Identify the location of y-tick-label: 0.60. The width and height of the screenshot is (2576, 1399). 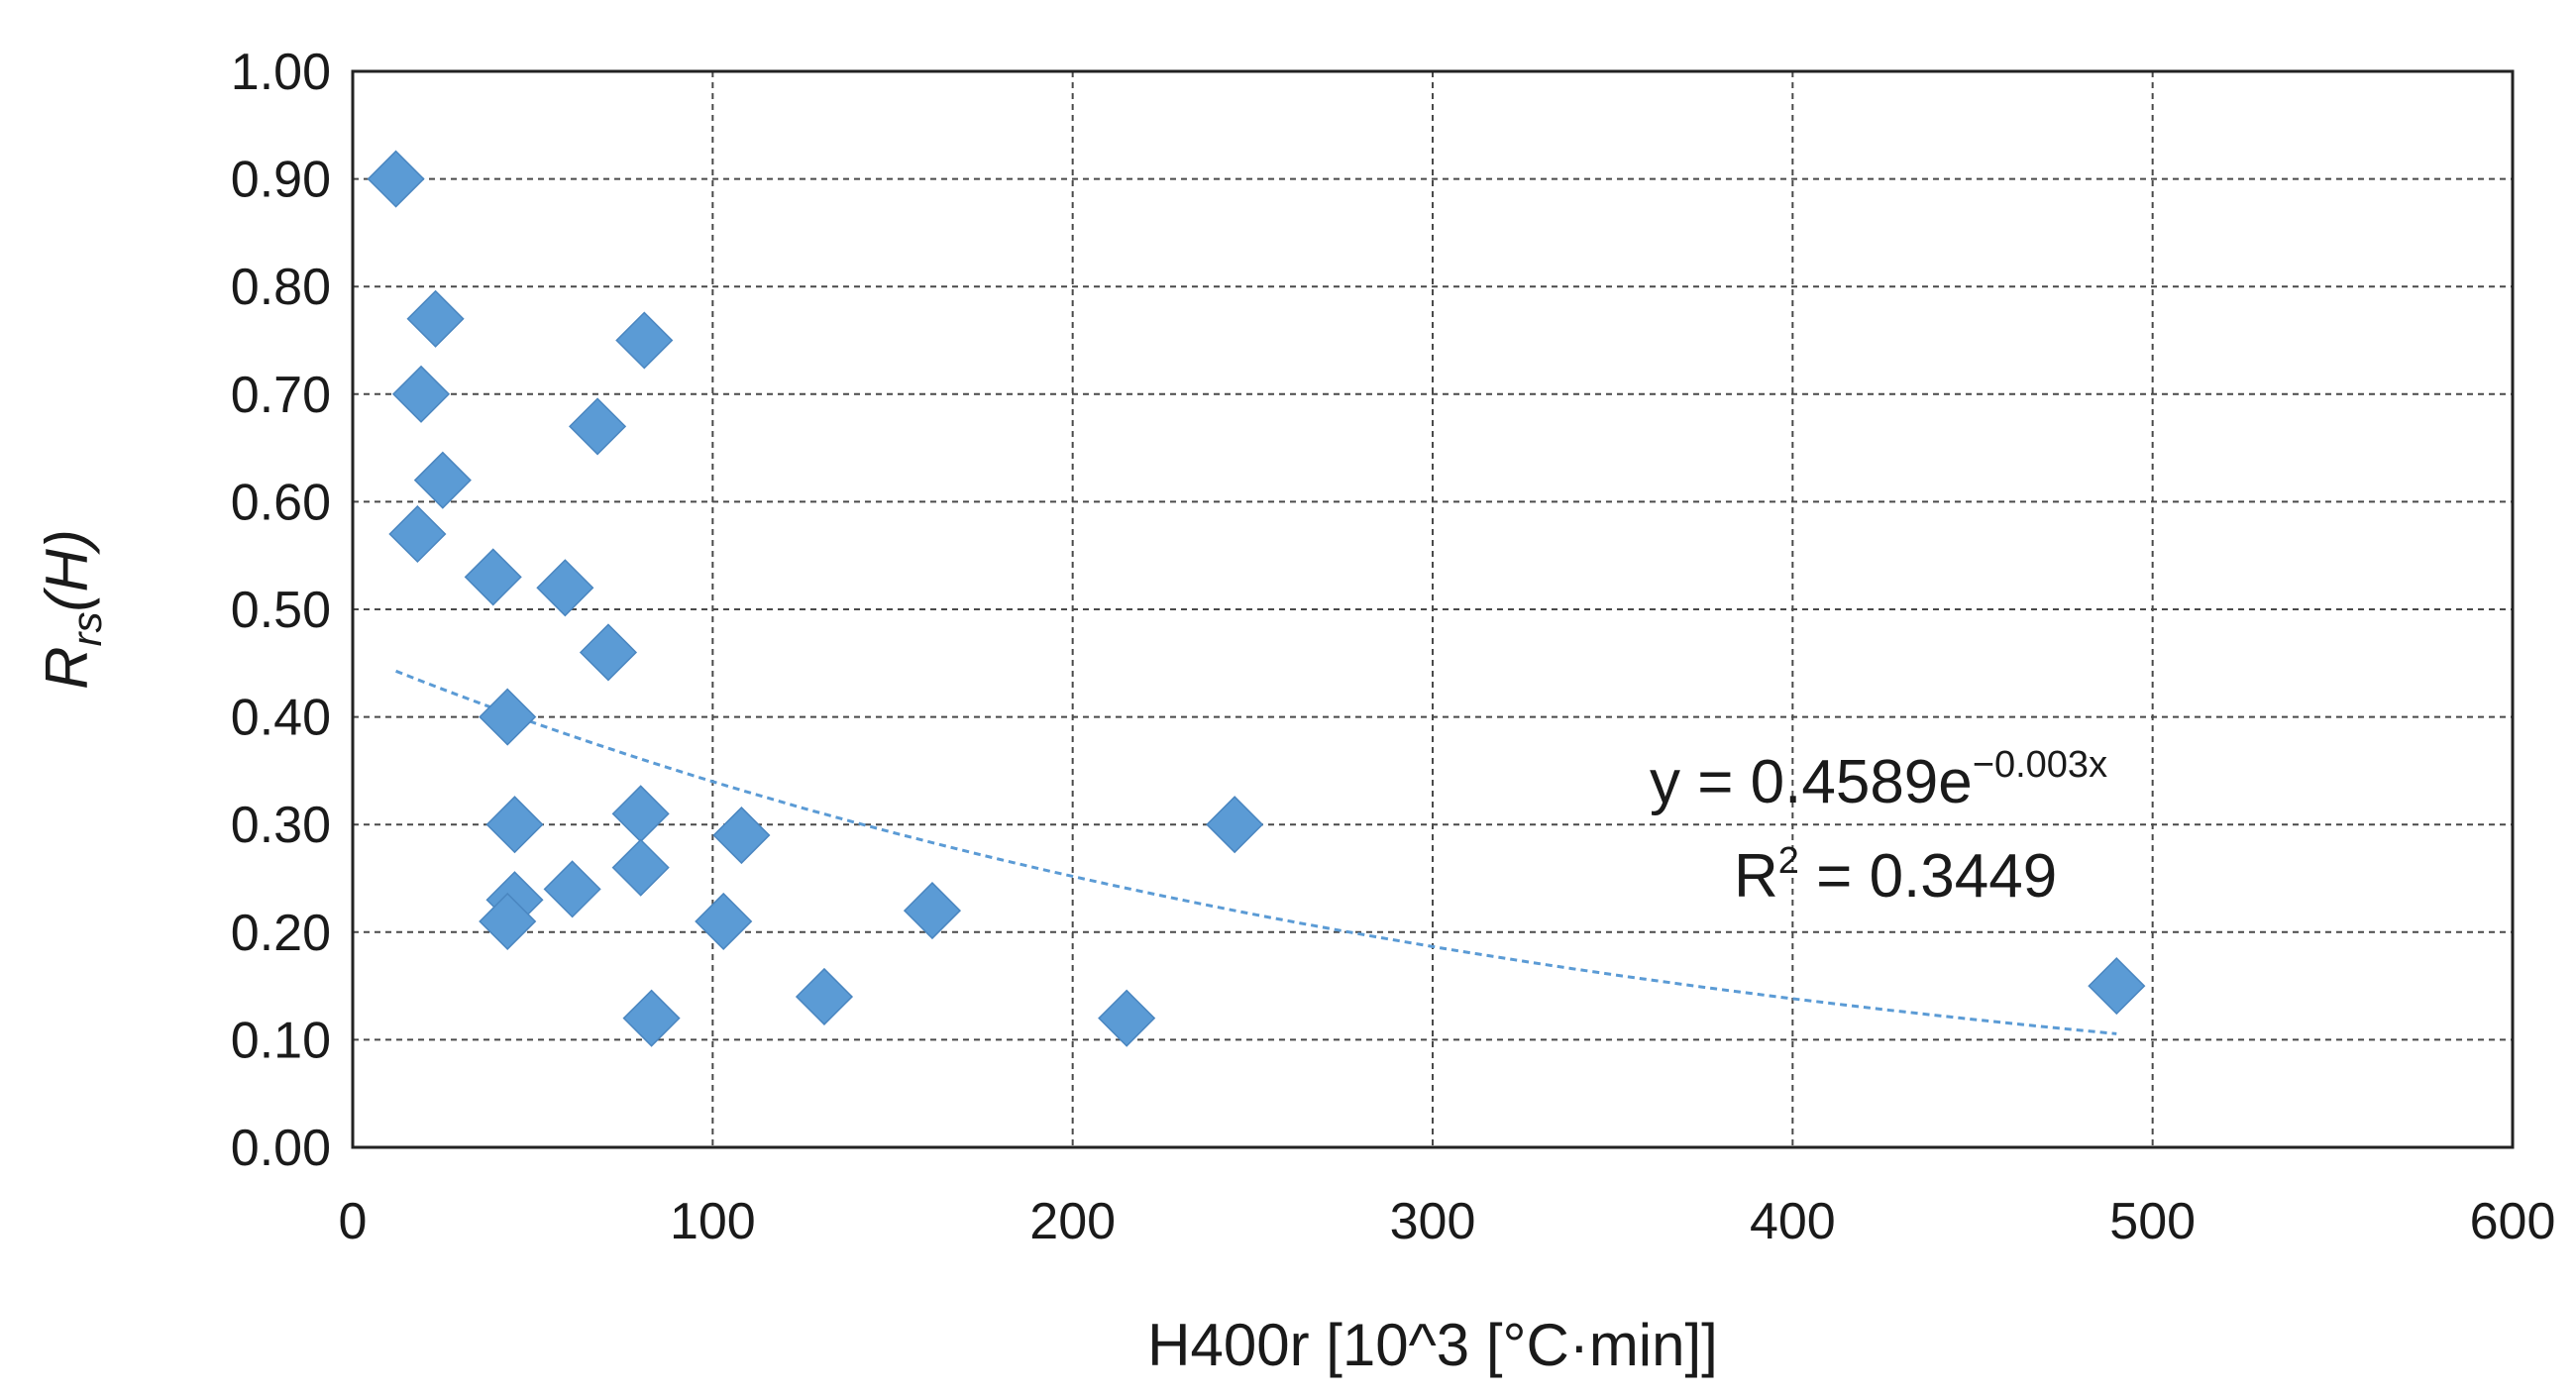
(281, 502).